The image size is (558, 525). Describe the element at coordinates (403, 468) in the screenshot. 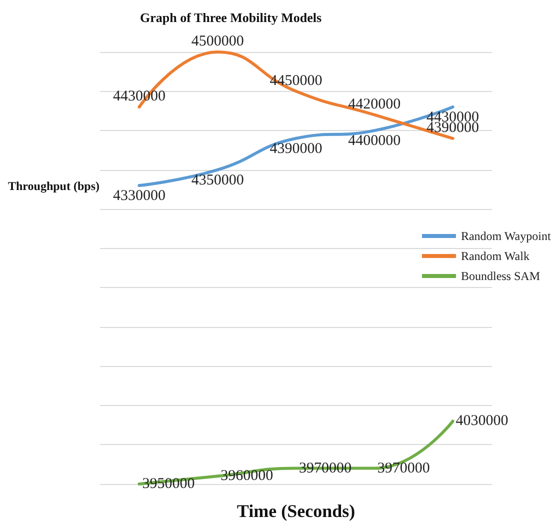

I see `data-label: 3970000` at that location.